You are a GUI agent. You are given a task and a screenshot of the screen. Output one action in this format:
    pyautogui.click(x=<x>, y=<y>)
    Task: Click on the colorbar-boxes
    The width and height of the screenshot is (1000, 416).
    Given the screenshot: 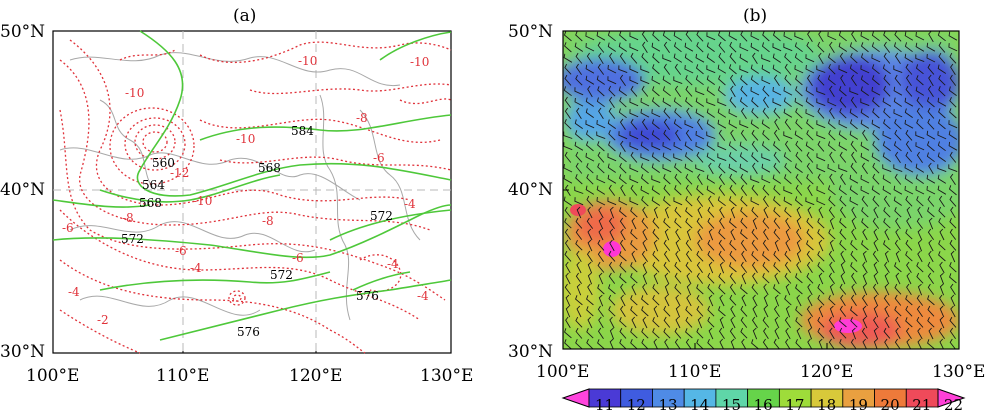 What is the action you would take?
    pyautogui.click(x=763, y=398)
    